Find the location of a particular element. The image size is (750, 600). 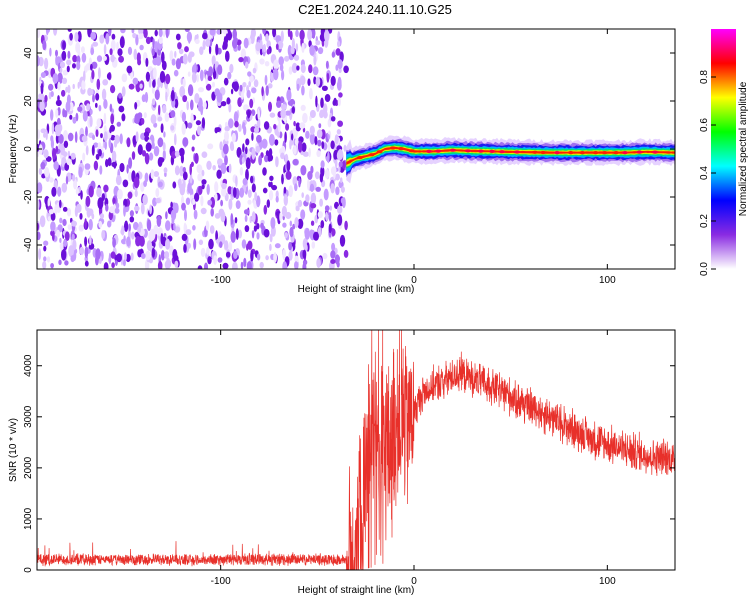

signal-hotspot is located at coordinates (639, 152).